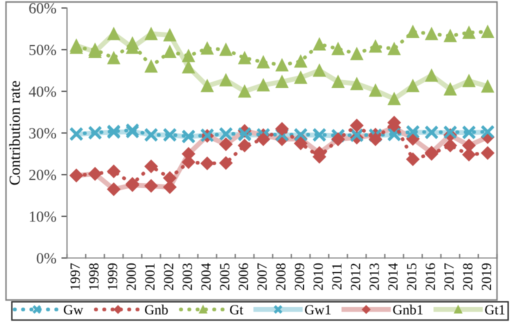 The height and width of the screenshot is (327, 520). What do you see at coordinates (94, 276) in the screenshot?
I see `x-tick-label: 1998` at bounding box center [94, 276].